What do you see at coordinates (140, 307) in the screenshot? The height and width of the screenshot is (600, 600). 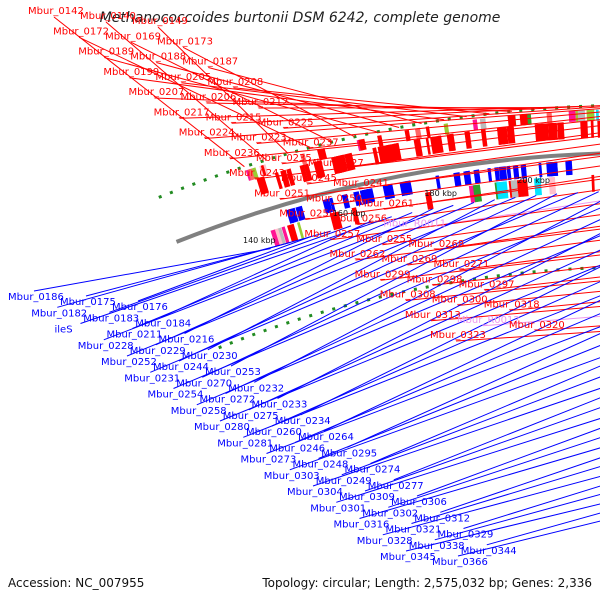 I see `reverse_labels-label: Mbur_0176` at bounding box center [140, 307].